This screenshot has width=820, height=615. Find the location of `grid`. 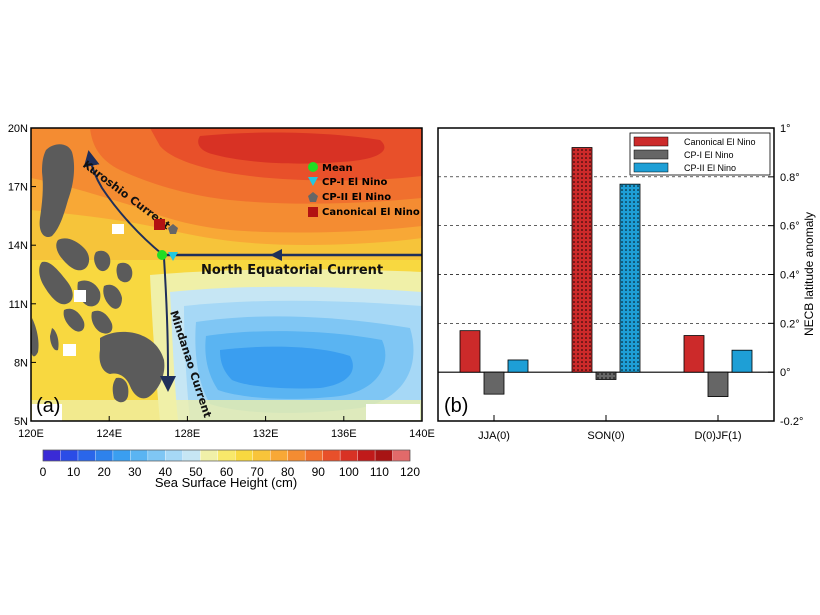

grid is located at coordinates (606, 274).